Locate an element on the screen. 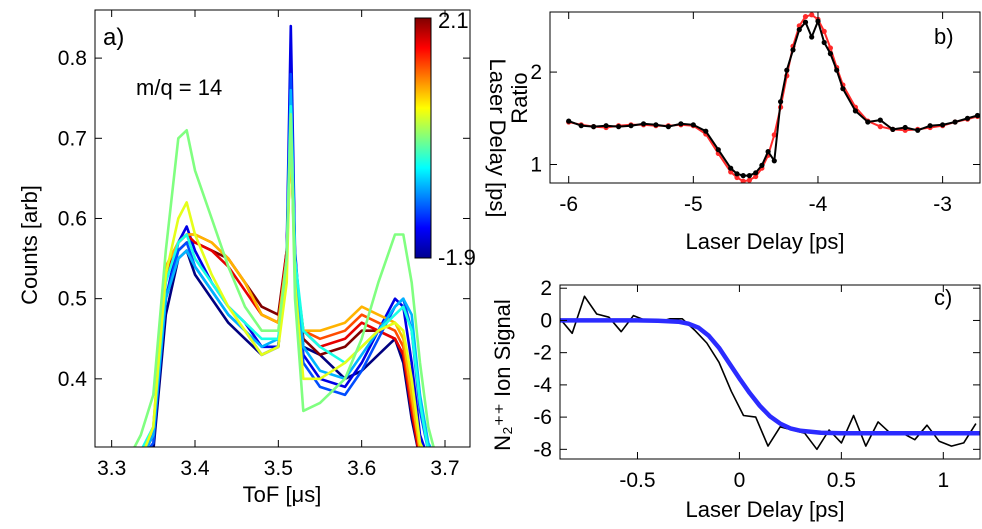  a-y-tick-label: 0.6 is located at coordinates (72, 218).